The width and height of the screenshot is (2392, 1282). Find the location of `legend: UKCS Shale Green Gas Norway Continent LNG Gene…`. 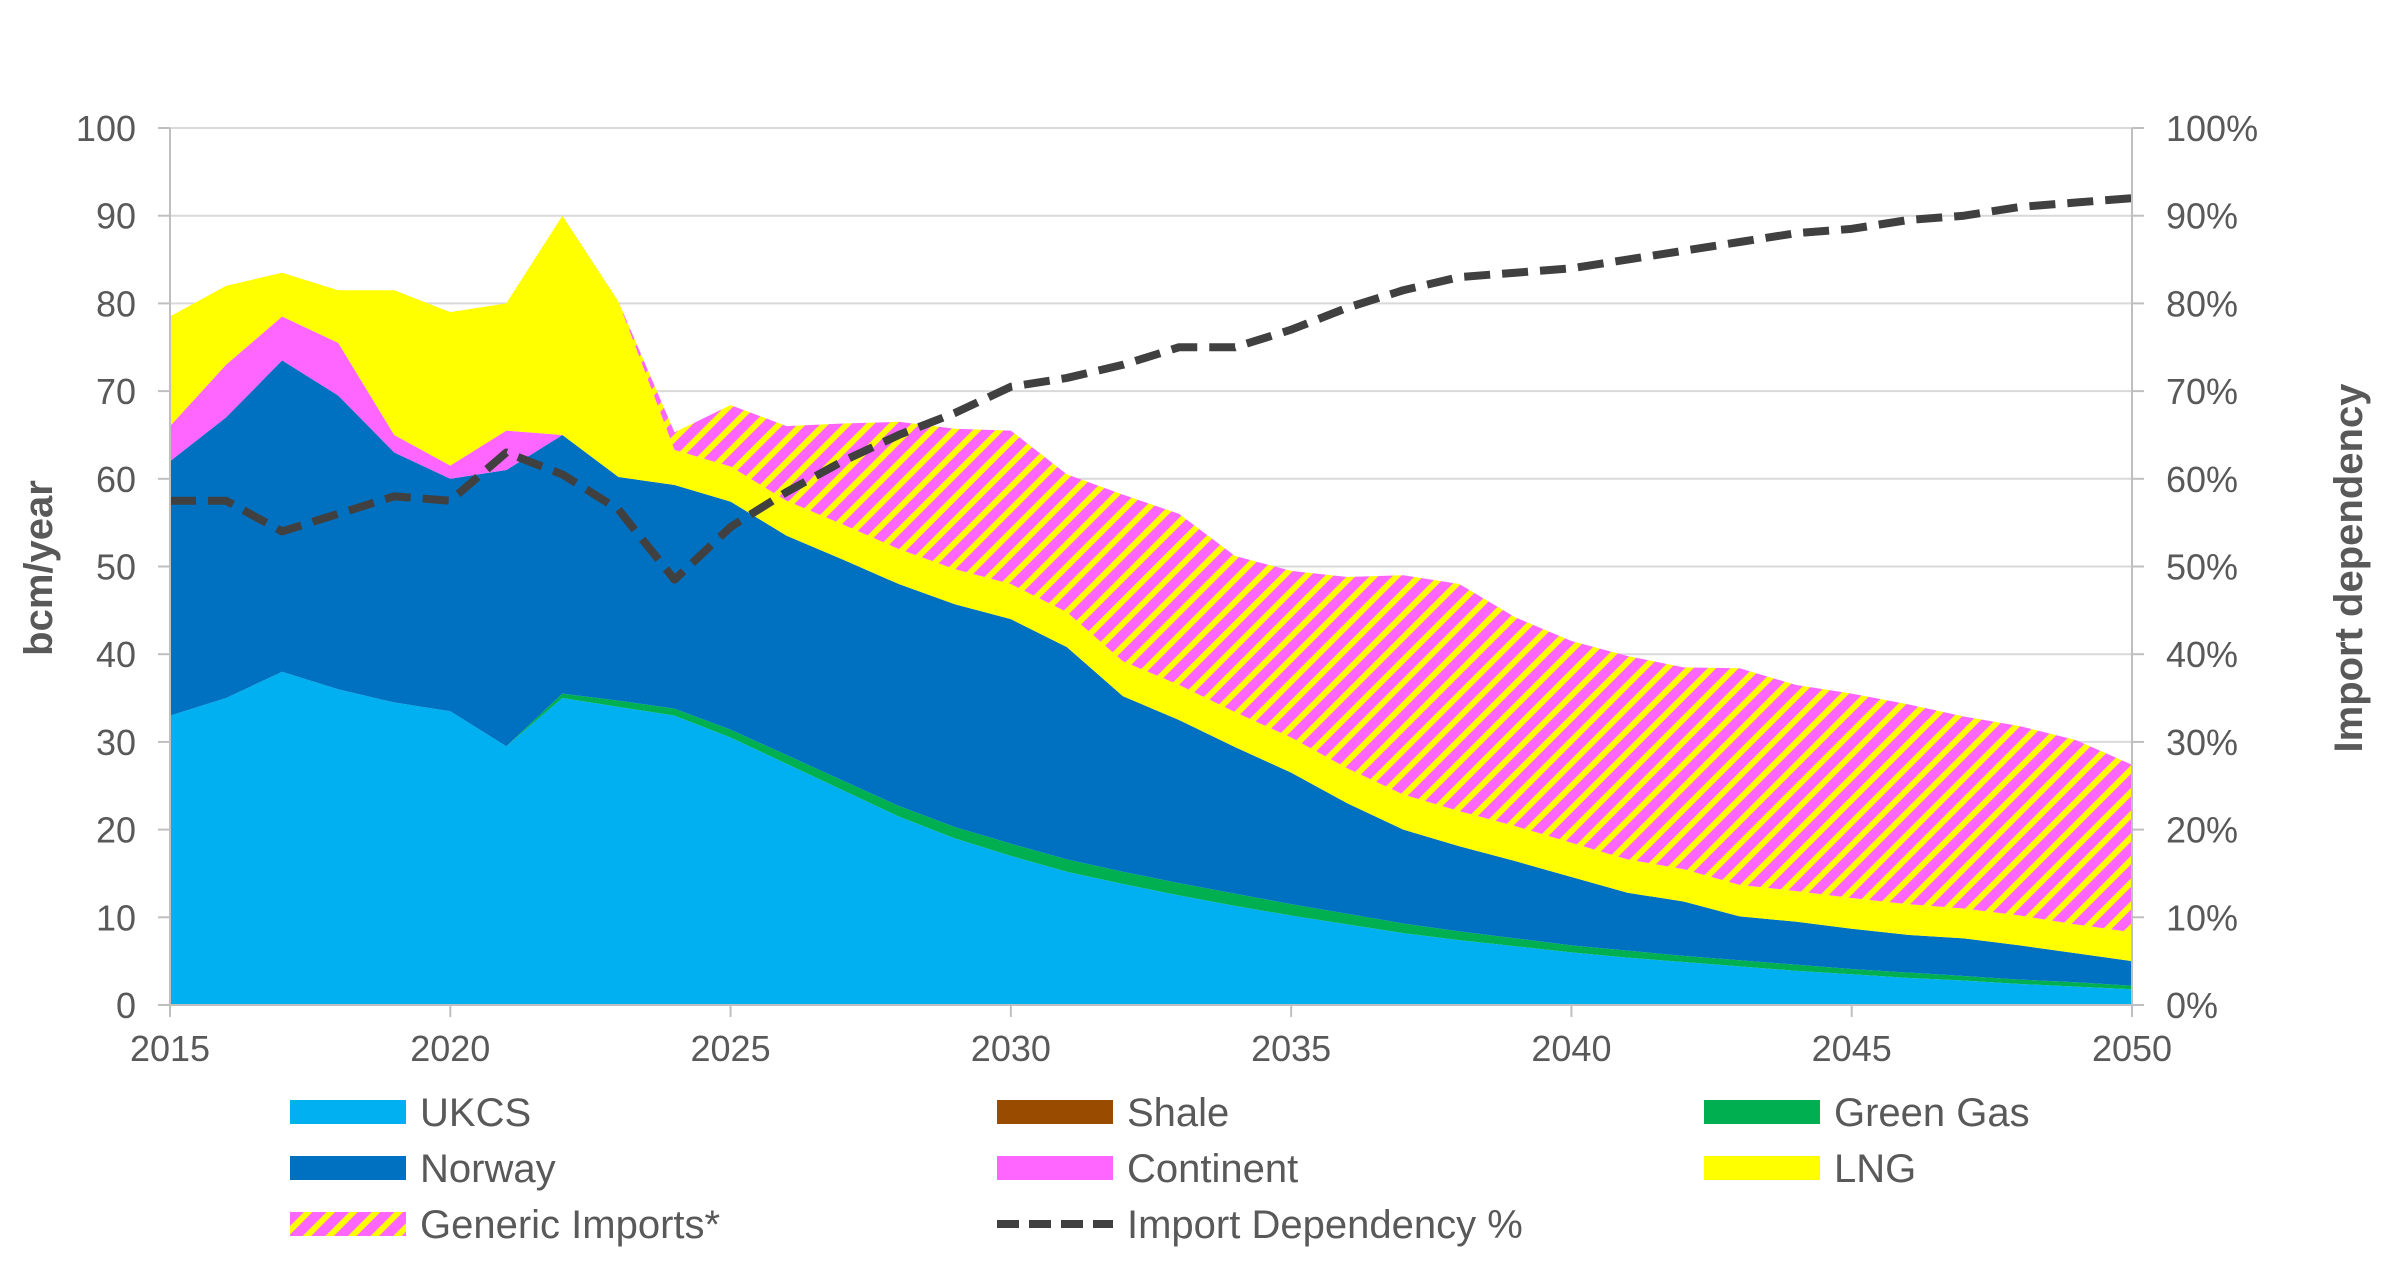

legend: UKCS Shale Green Gas Norway Continent LNG Gene… is located at coordinates (1160, 1169).